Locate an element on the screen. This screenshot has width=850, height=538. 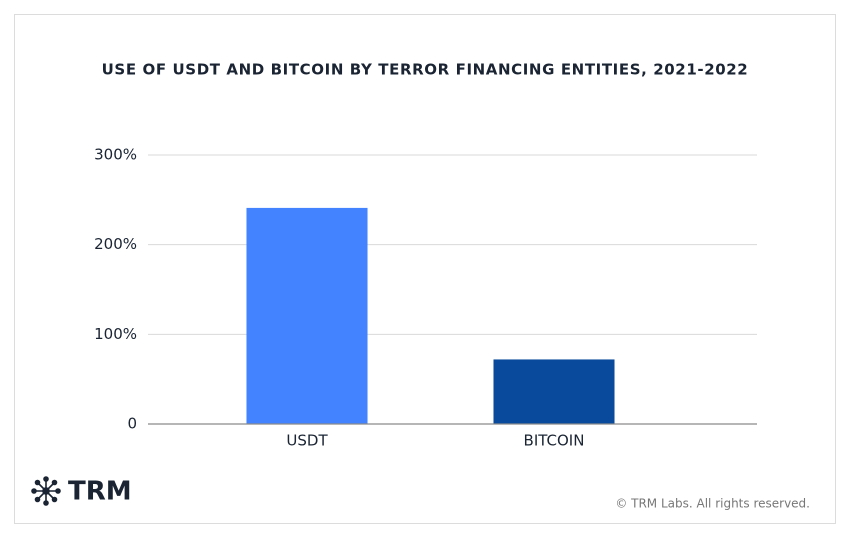
logo-icon is located at coordinates (46, 491).